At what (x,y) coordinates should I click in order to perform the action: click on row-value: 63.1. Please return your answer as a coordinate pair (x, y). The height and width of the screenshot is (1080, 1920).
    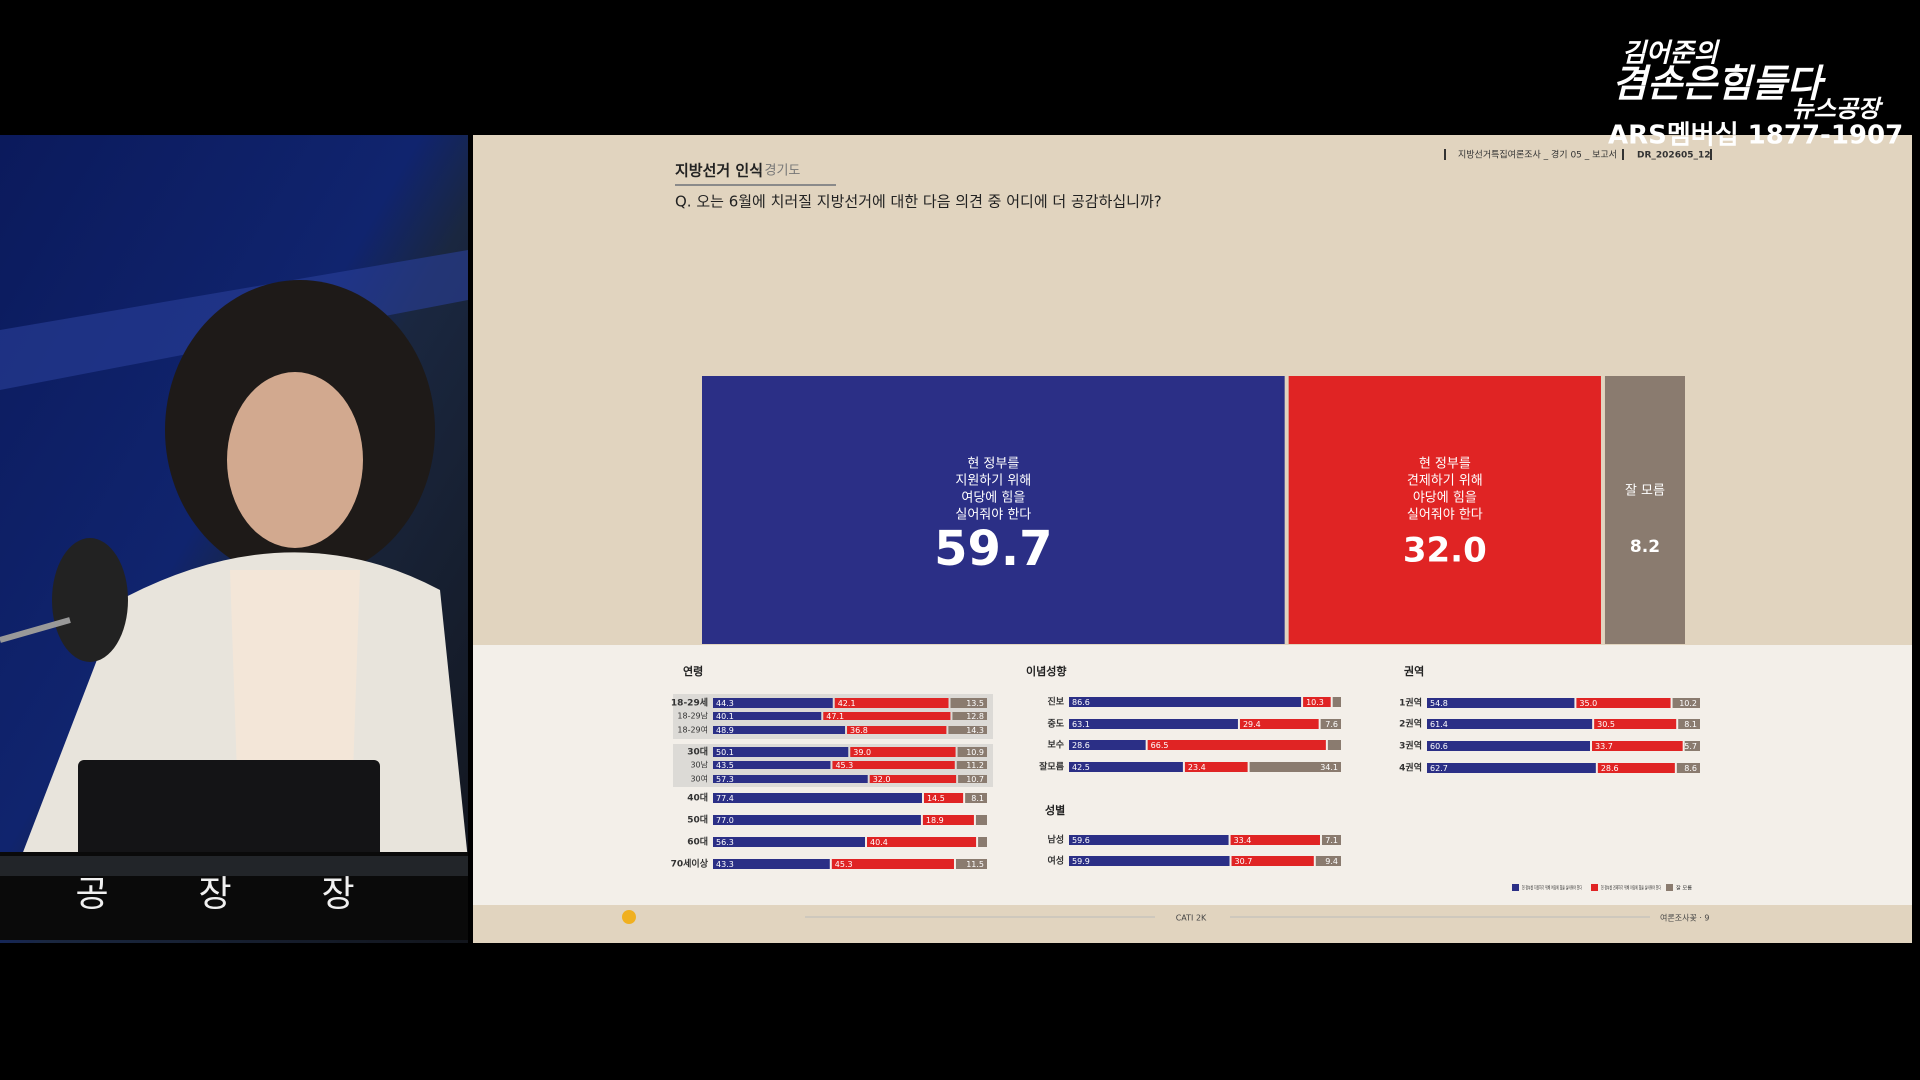
    Looking at the image, I should click on (1081, 724).